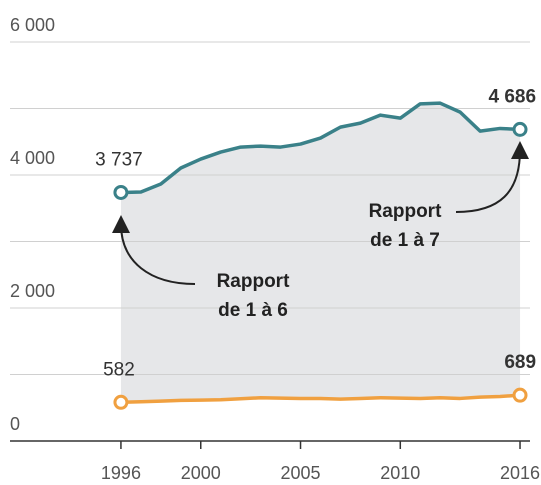 This screenshot has width=541, height=485. Describe the element at coordinates (300, 473) in the screenshot. I see `x-tick-label: 2005` at that location.